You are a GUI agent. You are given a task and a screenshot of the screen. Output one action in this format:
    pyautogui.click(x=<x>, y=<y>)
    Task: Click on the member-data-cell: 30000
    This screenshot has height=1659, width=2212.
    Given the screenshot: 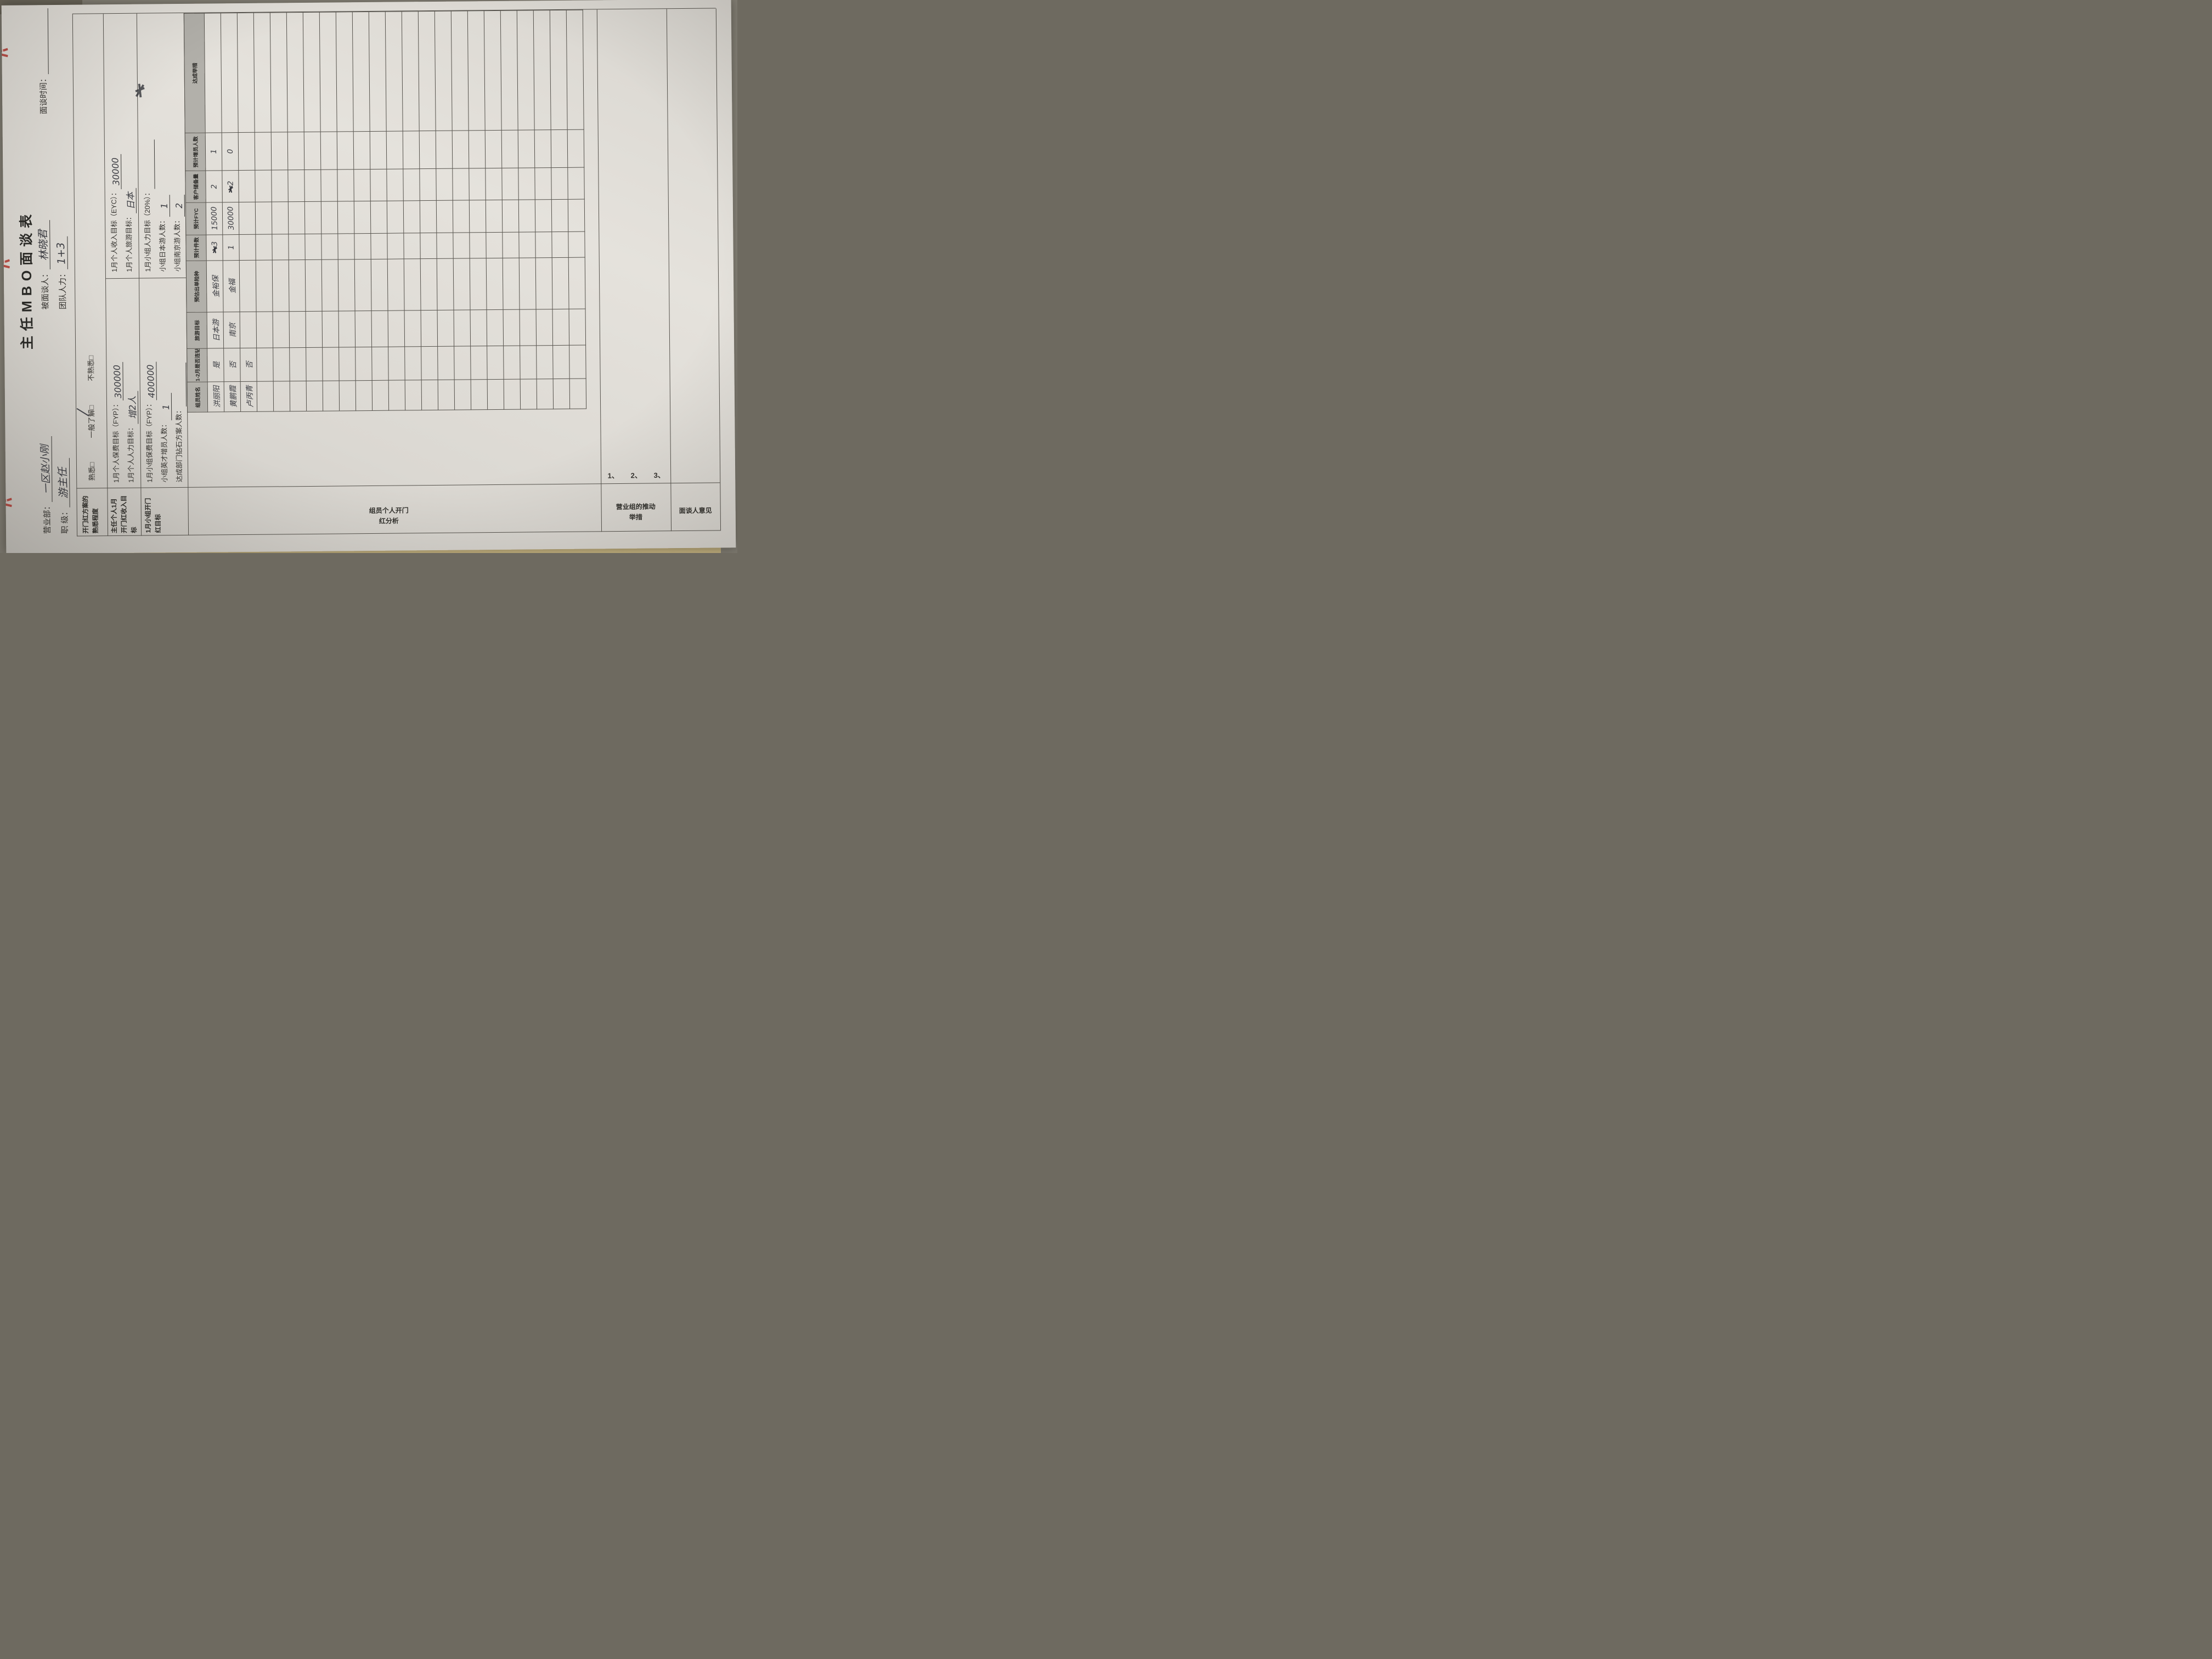 What is the action you would take?
    pyautogui.click(x=231, y=219)
    